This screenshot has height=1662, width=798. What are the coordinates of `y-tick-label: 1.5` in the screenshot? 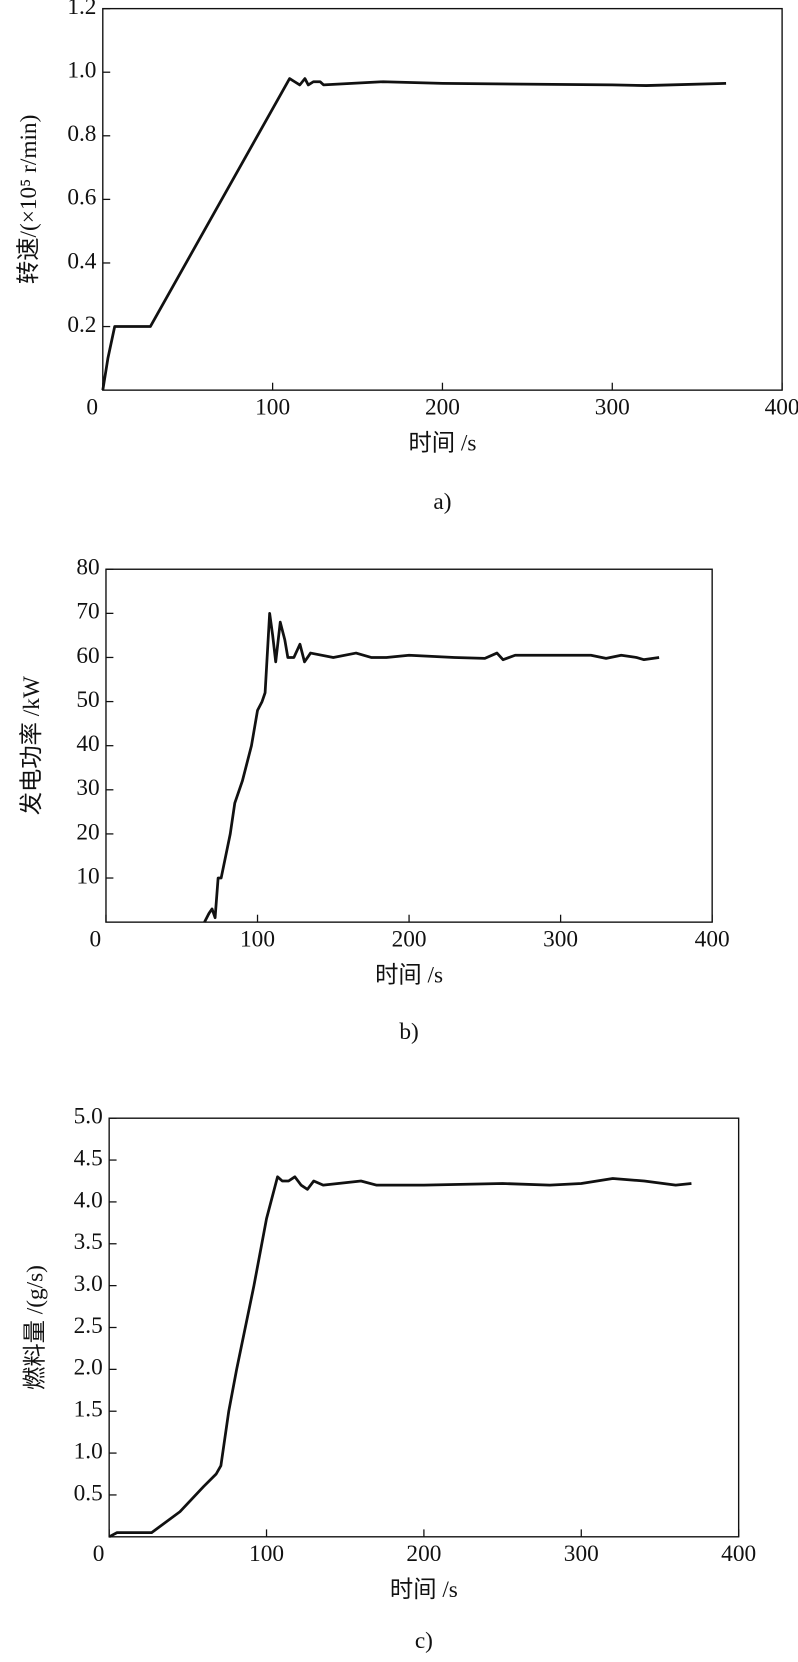 It's located at (88, 1410).